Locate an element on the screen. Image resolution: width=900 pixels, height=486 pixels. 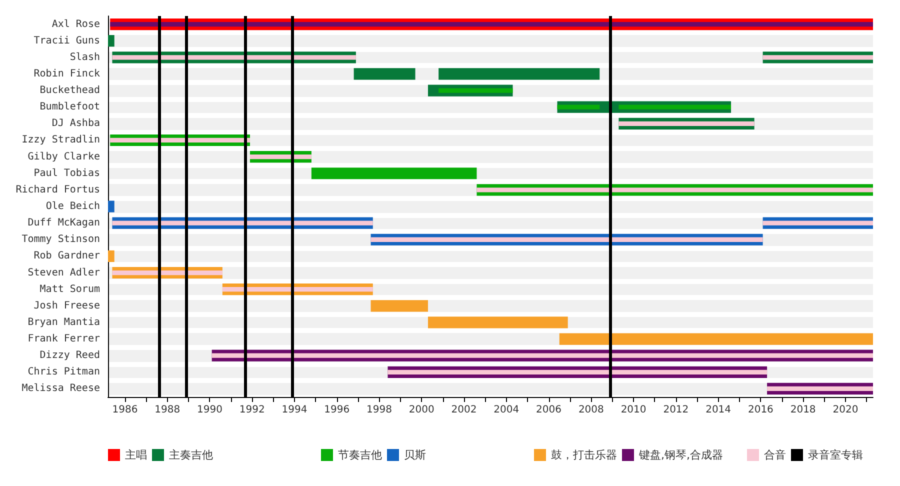
y-tick-label: Gilby Clarke is located at coordinates (64, 156).